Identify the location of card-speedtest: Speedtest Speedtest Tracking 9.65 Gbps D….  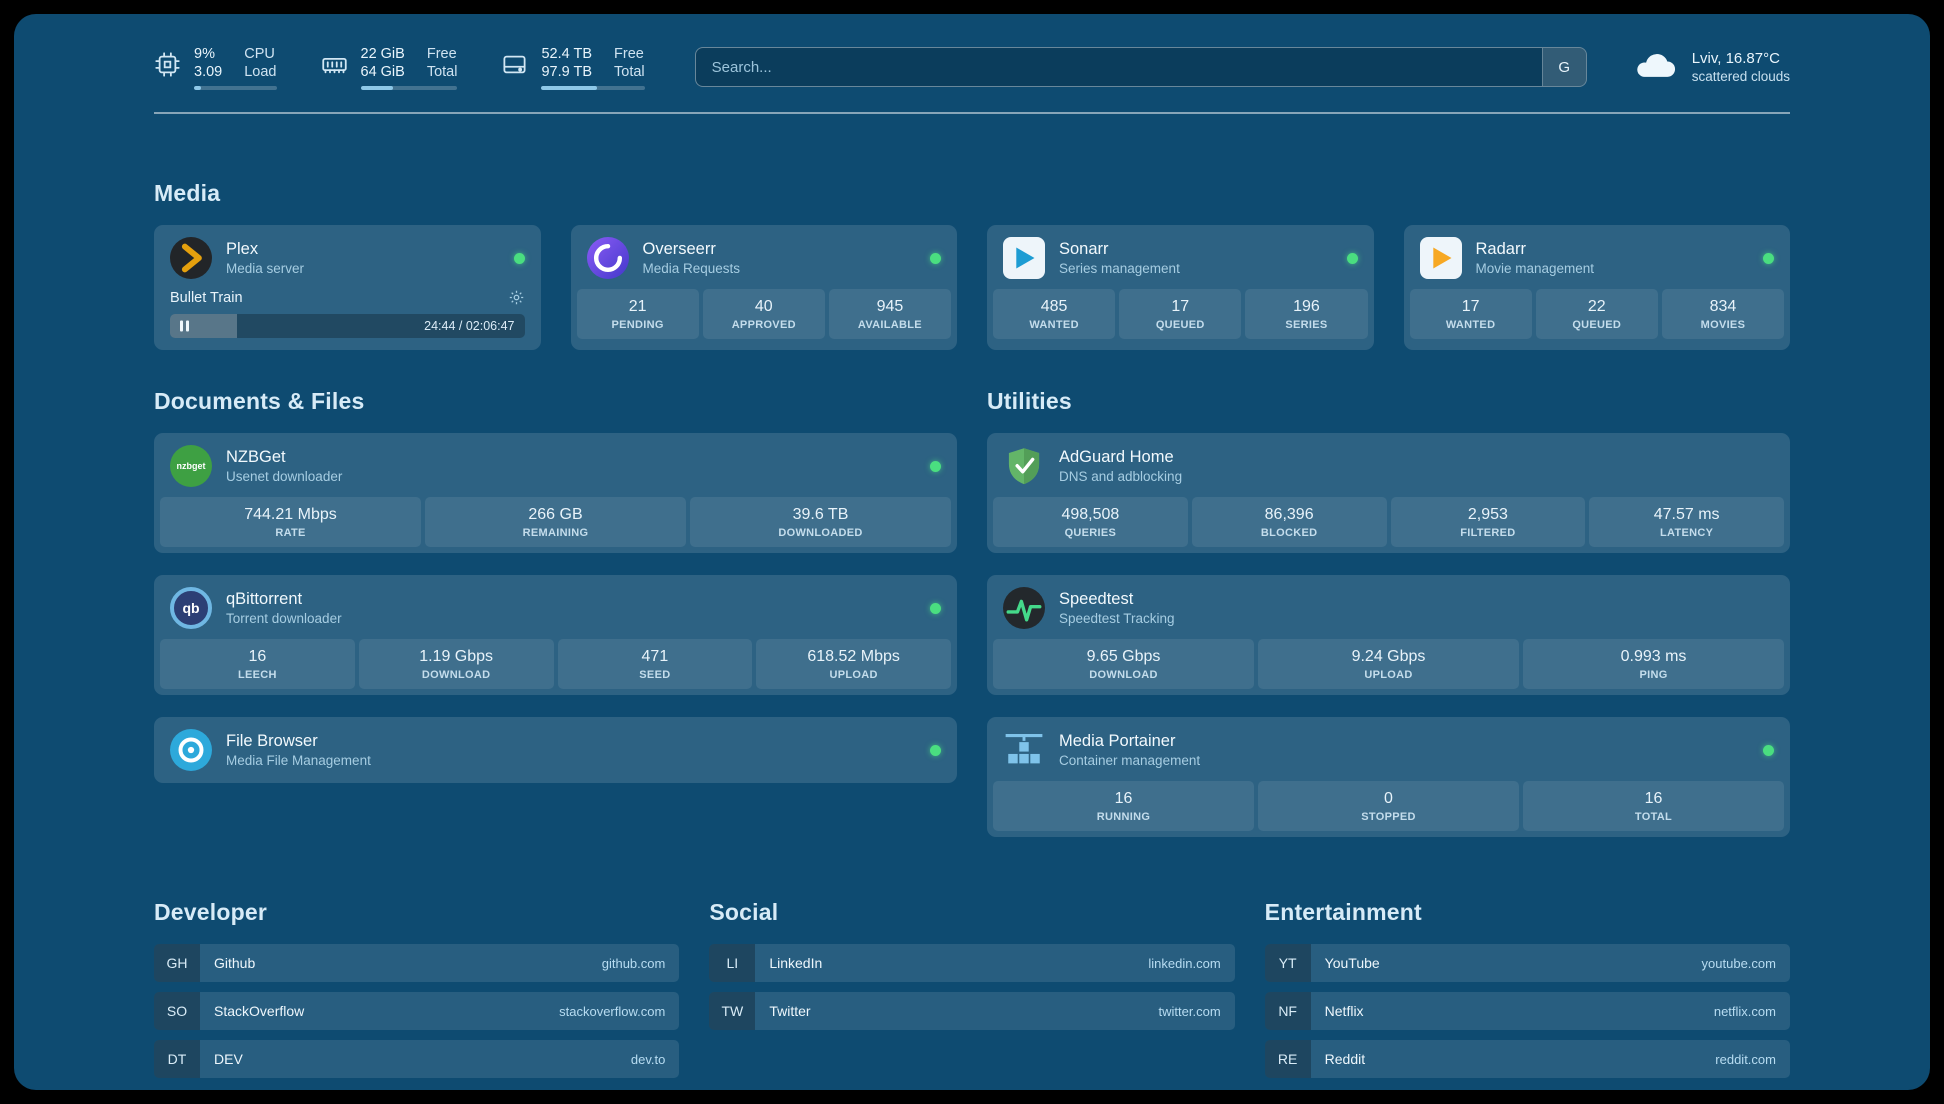
(1388, 635).